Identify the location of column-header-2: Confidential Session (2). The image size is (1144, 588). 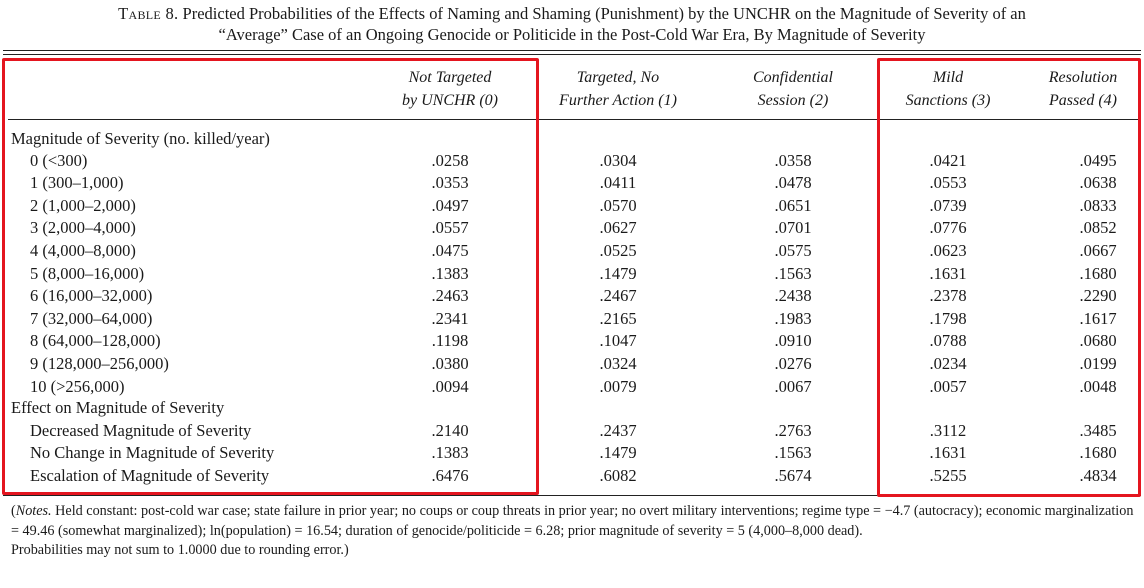
(793, 89).